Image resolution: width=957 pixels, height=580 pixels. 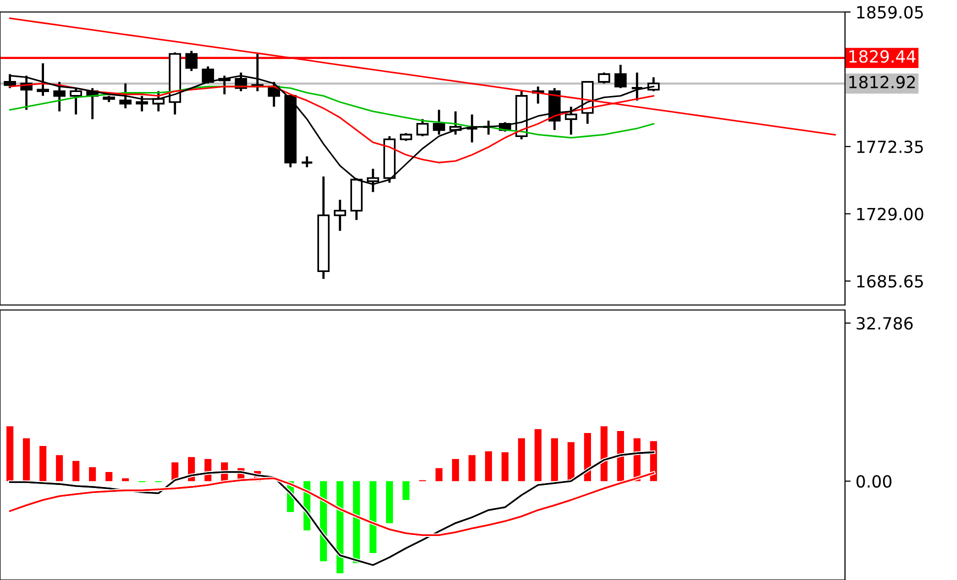 I want to click on y-tick-label: 1859.05, so click(x=890, y=12).